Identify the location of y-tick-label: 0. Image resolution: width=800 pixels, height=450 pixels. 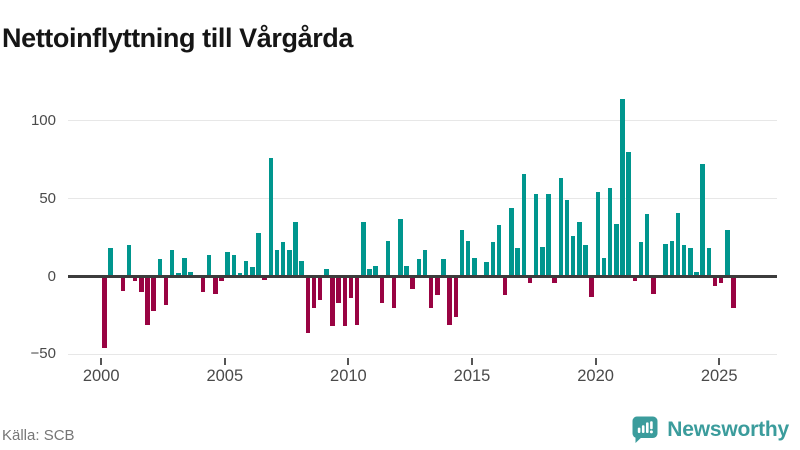
(51, 276).